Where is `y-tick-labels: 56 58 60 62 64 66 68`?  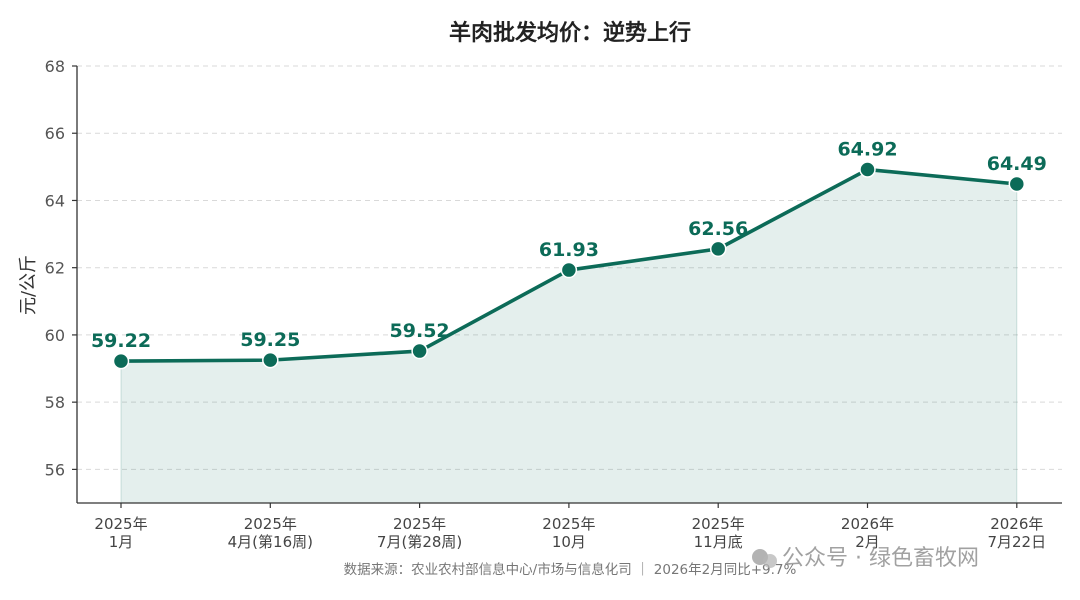 y-tick-labels: 56 58 60 62 64 66 68 is located at coordinates (55, 268).